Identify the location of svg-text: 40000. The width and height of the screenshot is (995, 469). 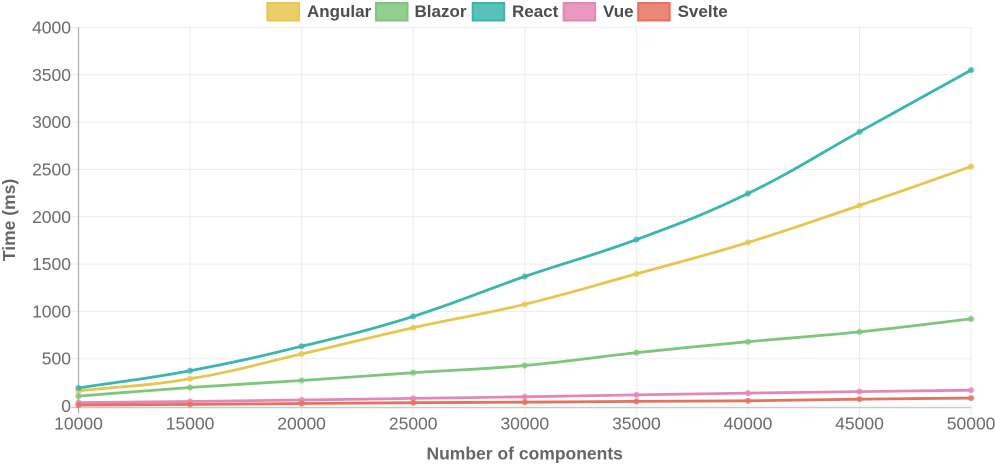
(748, 424).